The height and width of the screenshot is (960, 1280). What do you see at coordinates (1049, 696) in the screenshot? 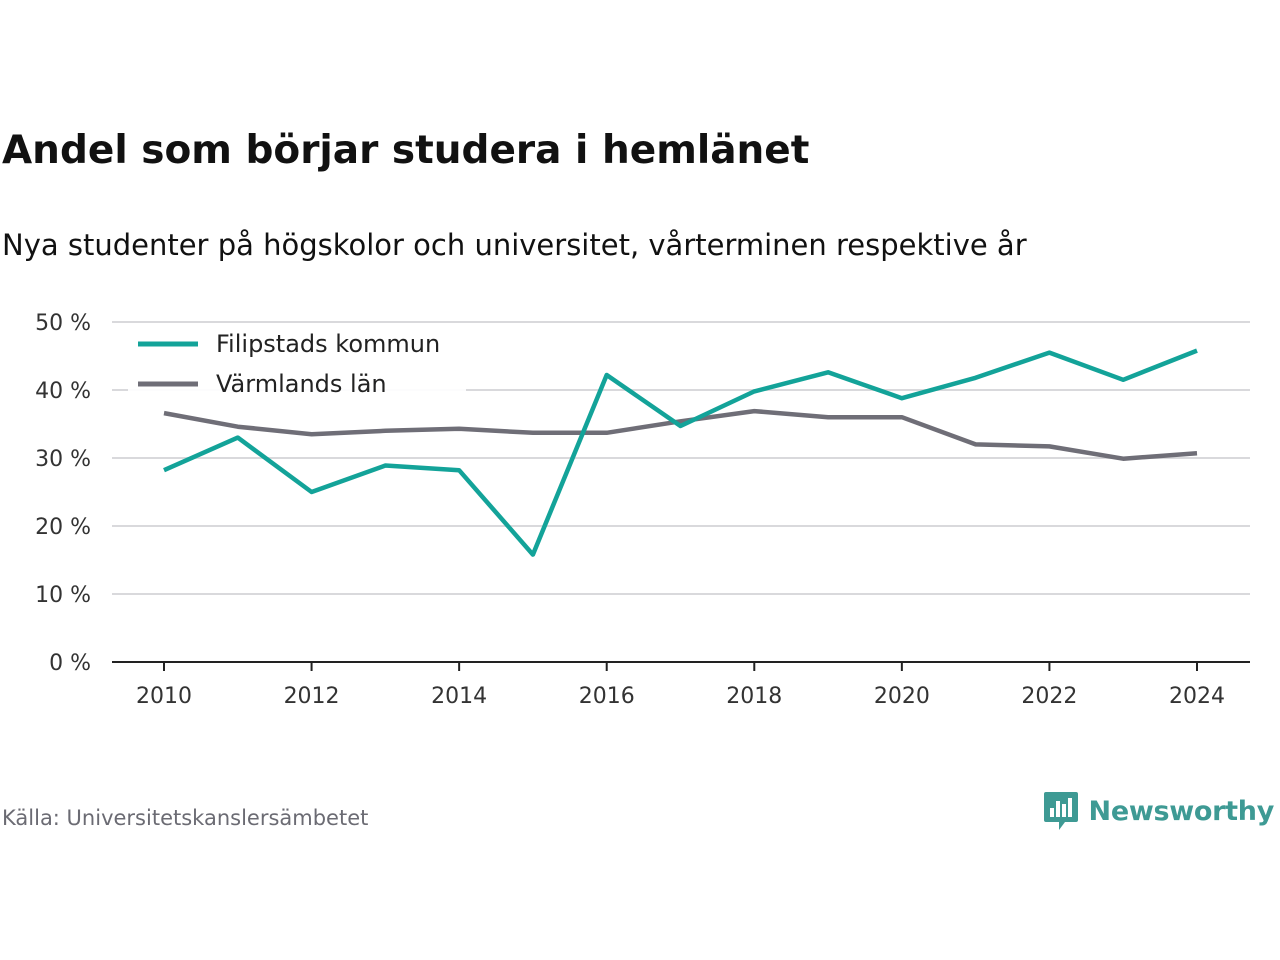
I see `x-tick-label: 2022` at bounding box center [1049, 696].